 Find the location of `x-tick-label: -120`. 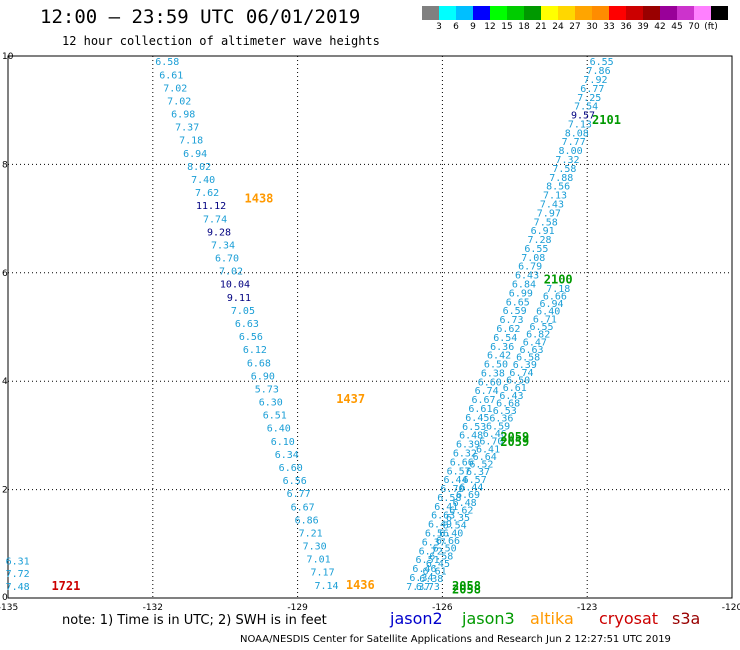

x-tick-label: -120 is located at coordinates (731, 608).